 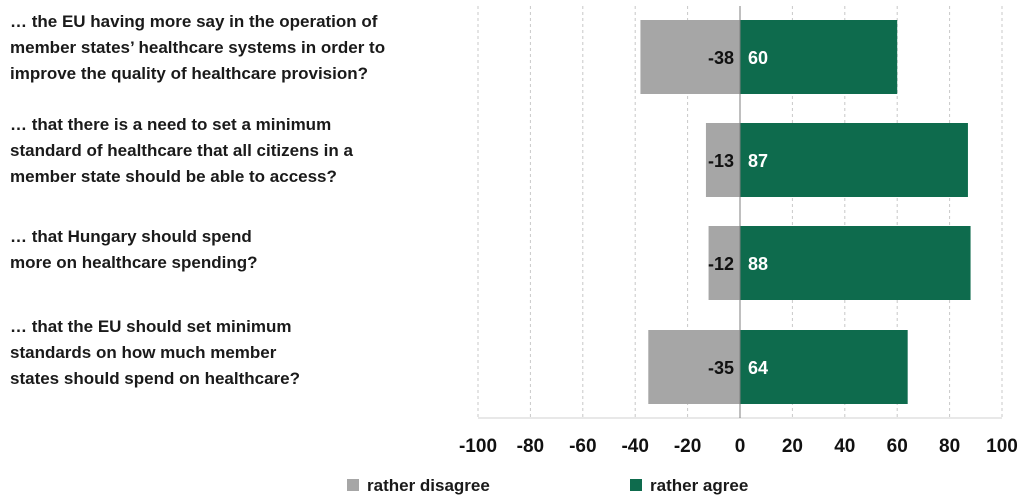 I want to click on x-tick-label: -60, so click(x=582, y=446).